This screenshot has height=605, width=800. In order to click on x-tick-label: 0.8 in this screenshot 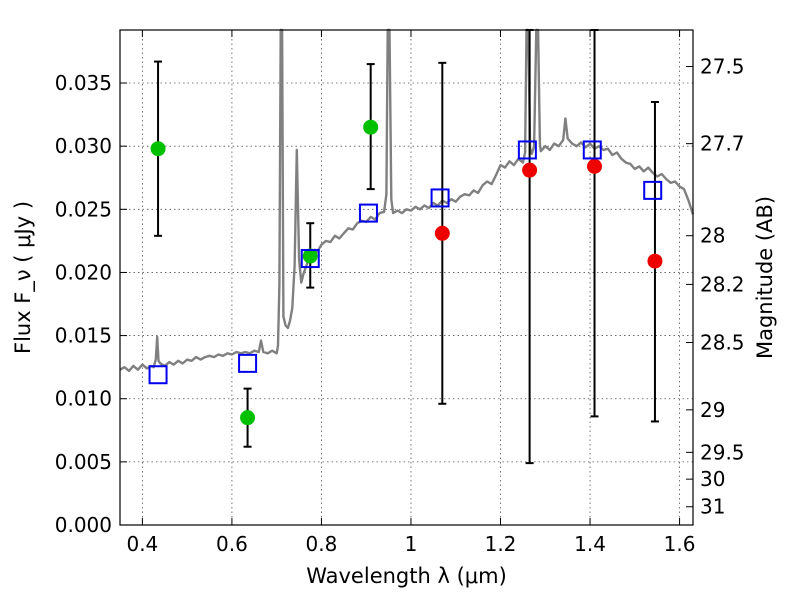, I will do `click(322, 544)`.